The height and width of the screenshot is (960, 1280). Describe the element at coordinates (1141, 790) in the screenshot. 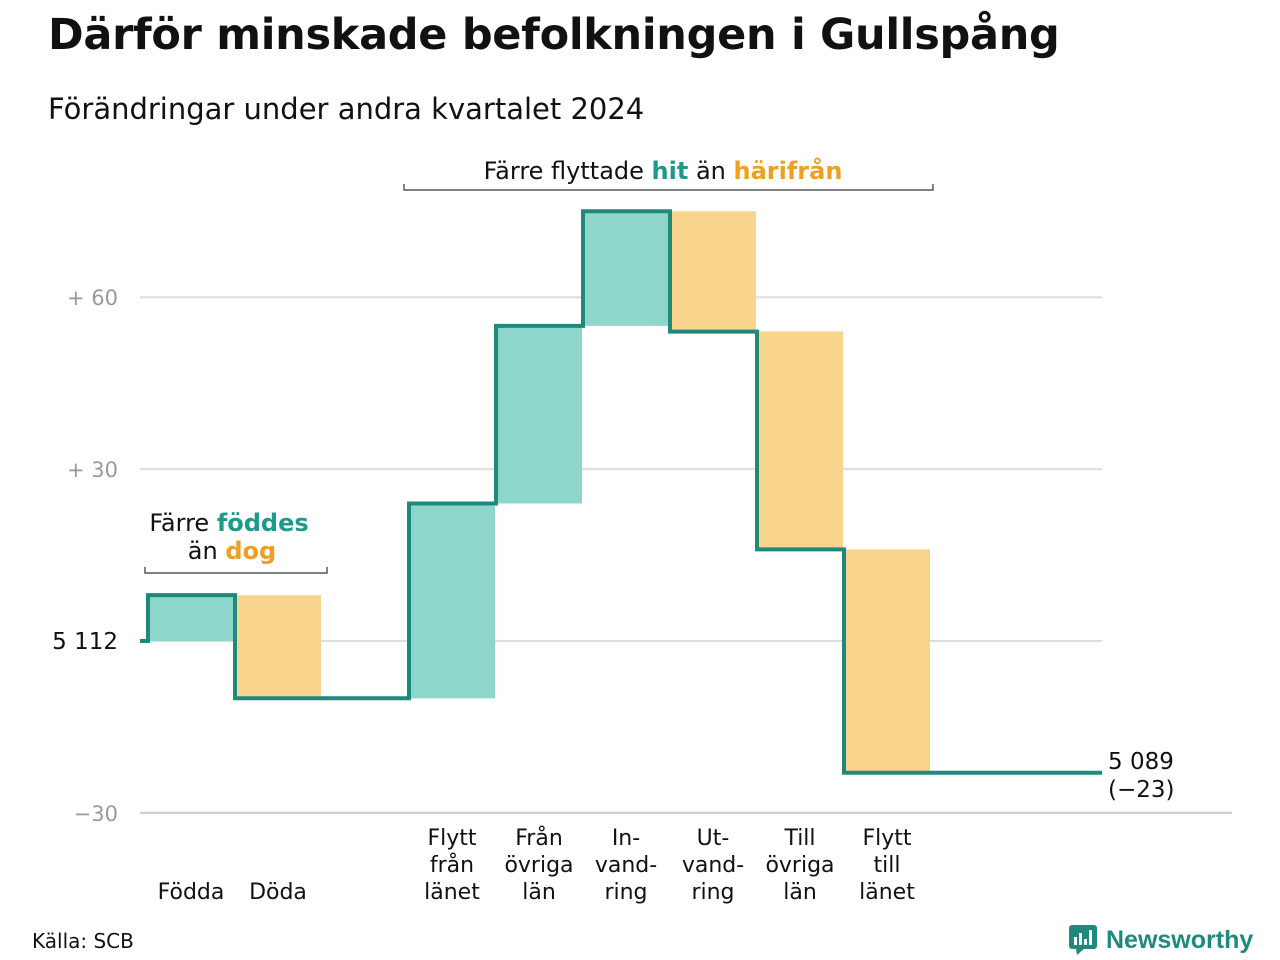

I see `end-change-label: (−23)` at that location.